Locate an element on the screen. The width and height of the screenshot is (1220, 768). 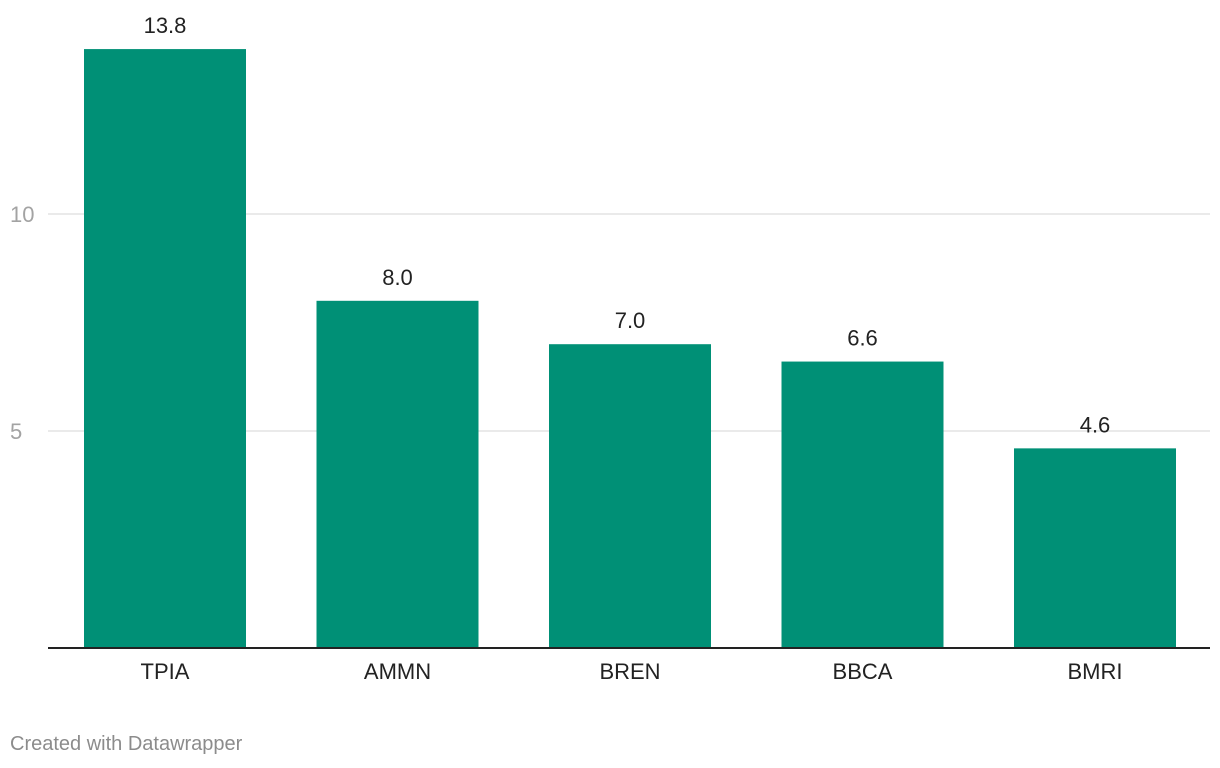
category-label-bbca: BBCA is located at coordinates (863, 671).